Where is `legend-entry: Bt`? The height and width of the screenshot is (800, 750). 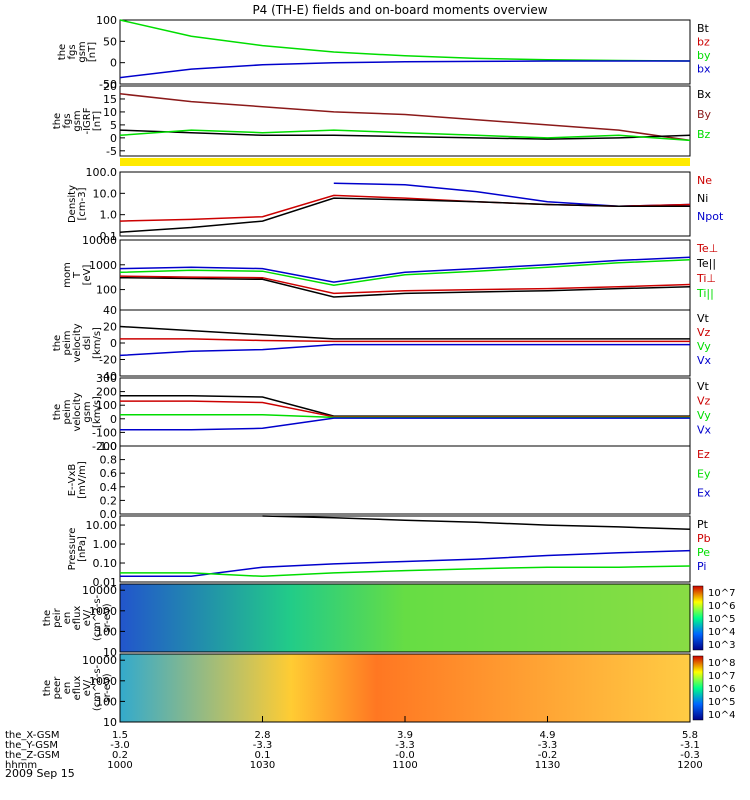 legend-entry: Bt is located at coordinates (703, 28).